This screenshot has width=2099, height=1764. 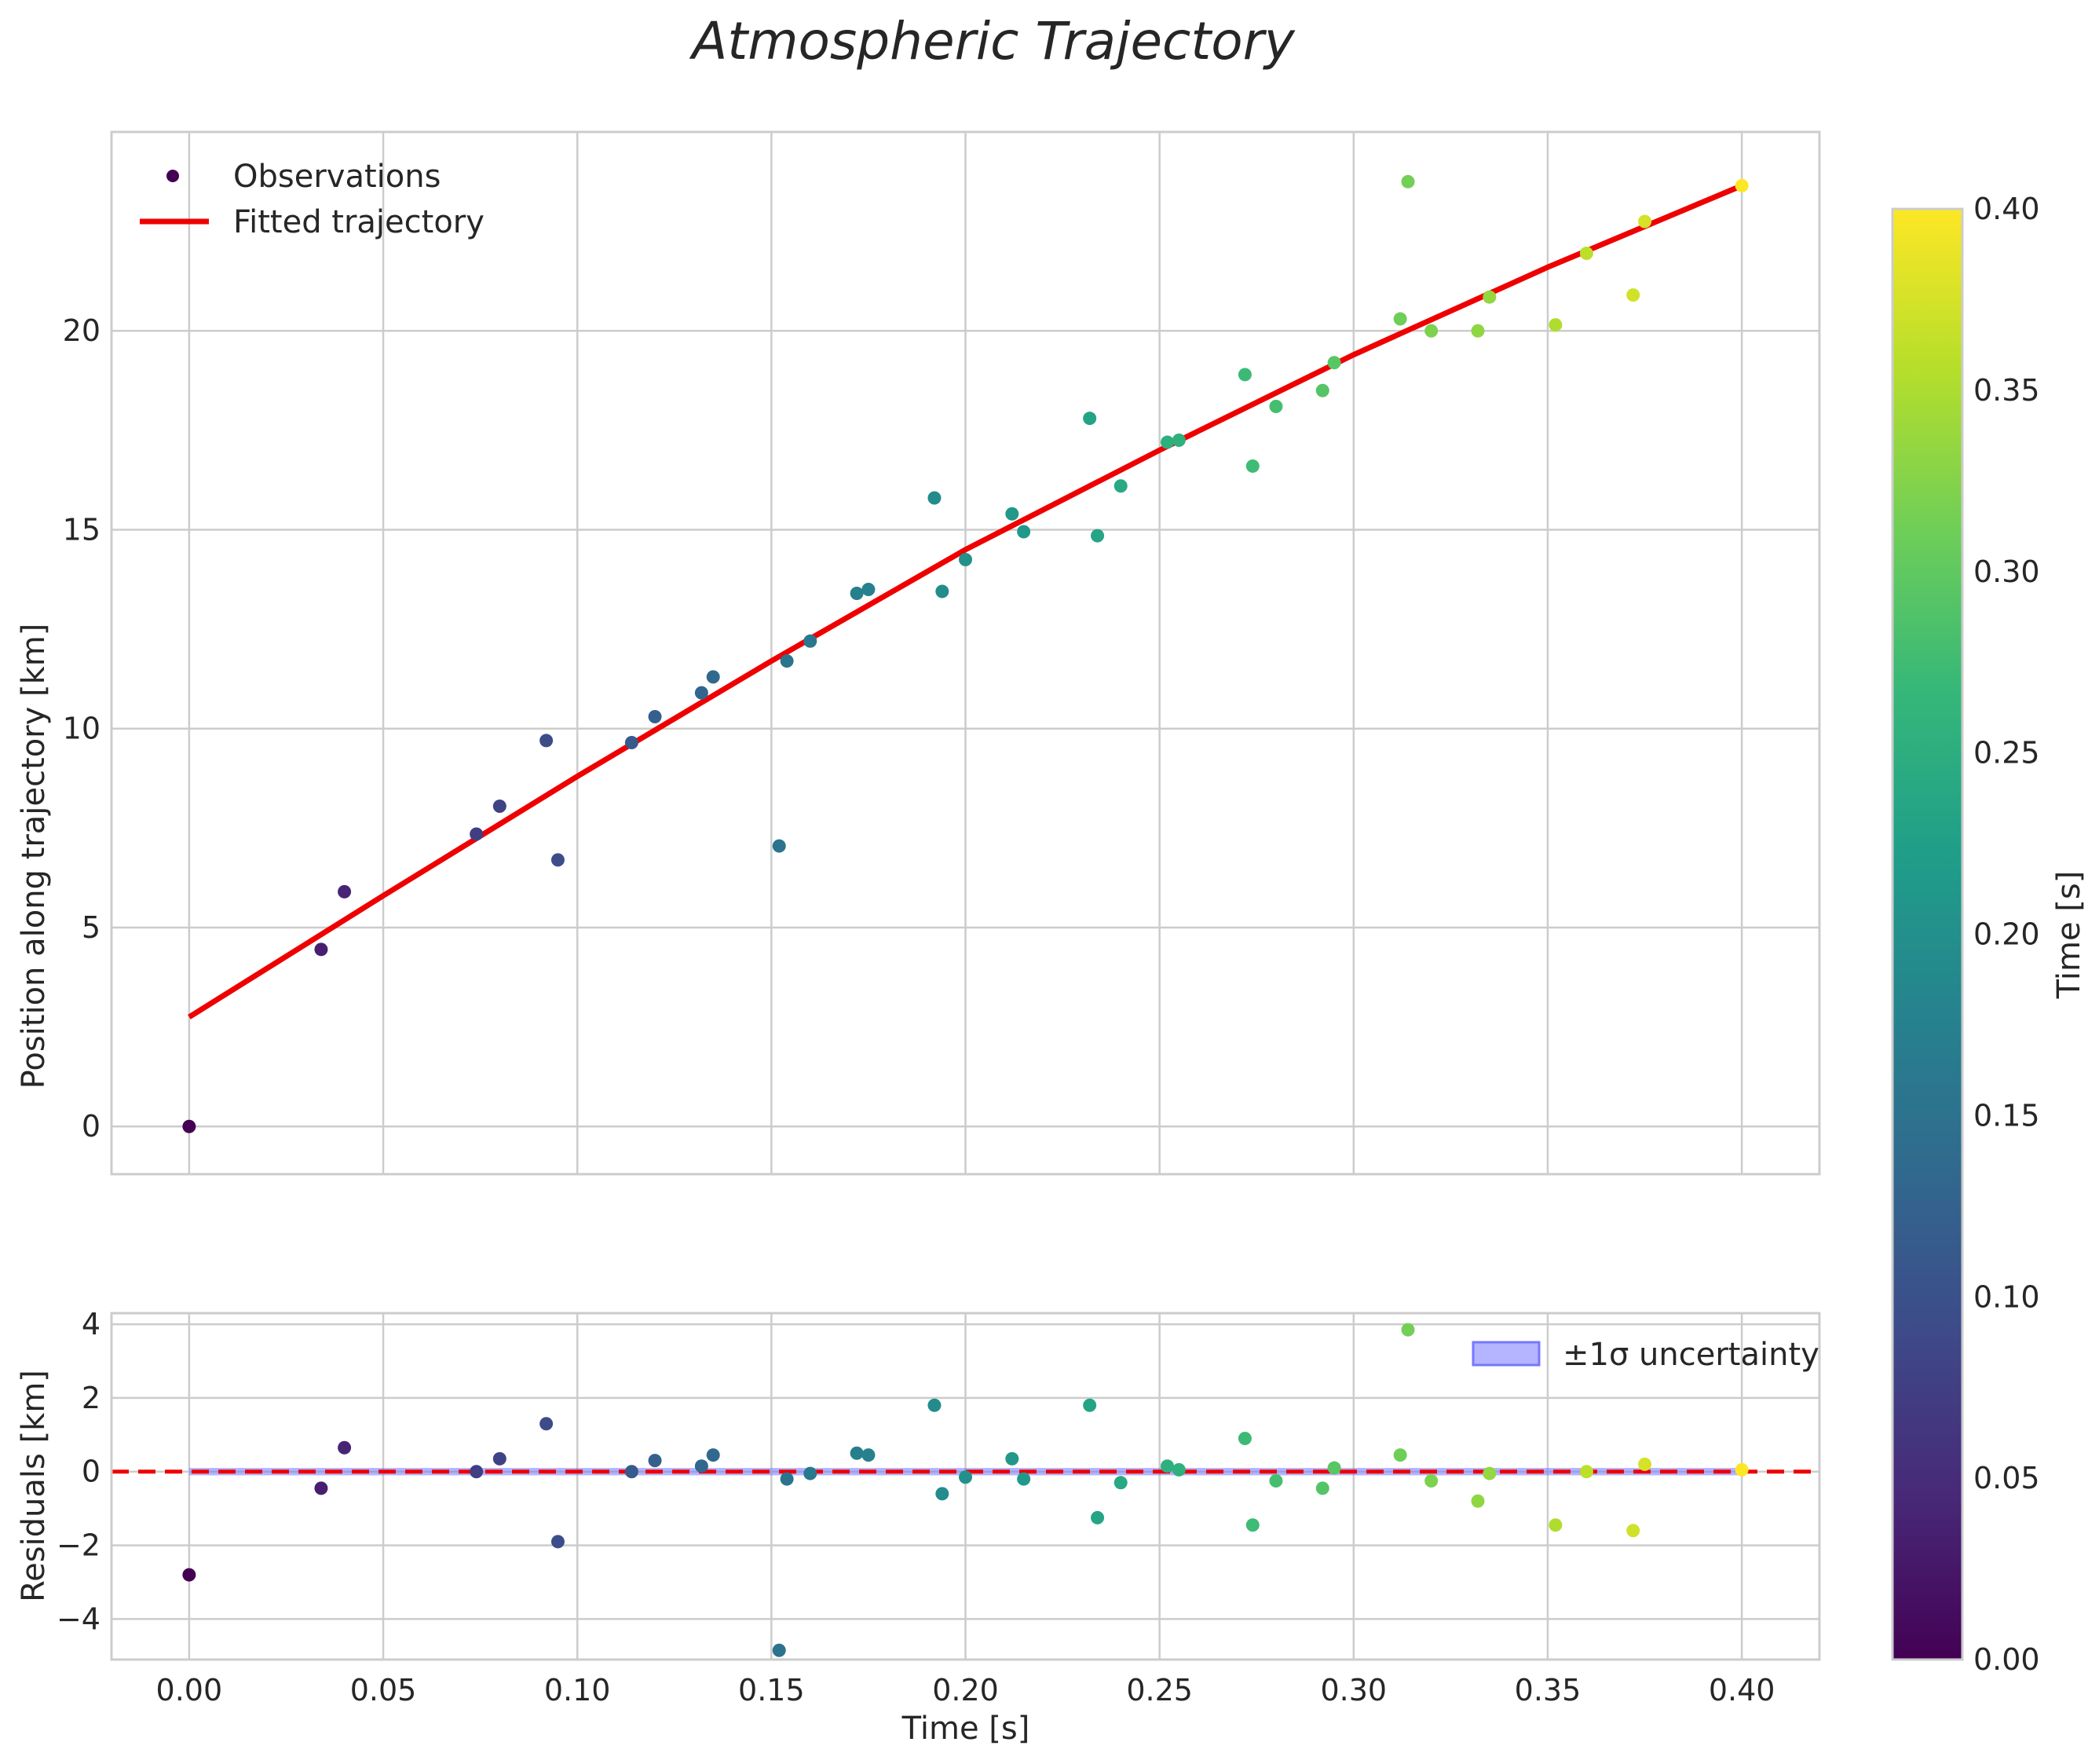 I want to click on x-axis-label: Time [s], so click(x=965, y=1729).